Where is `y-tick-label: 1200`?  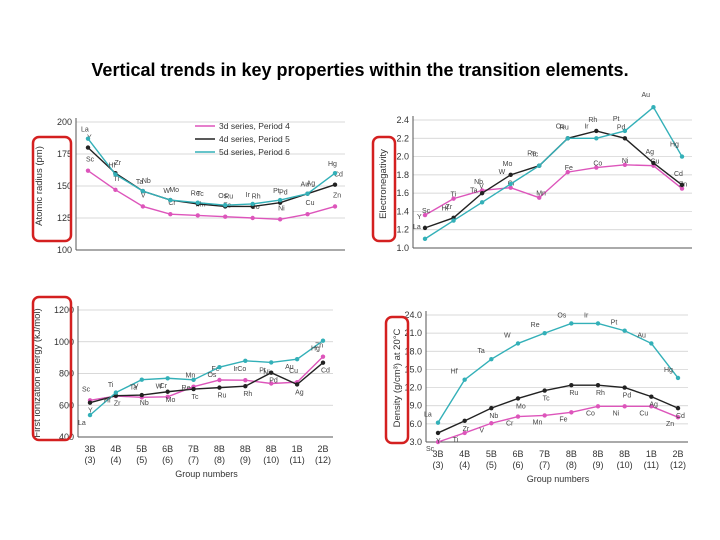
y-tick-label: 1200 is located at coordinates (64, 310).